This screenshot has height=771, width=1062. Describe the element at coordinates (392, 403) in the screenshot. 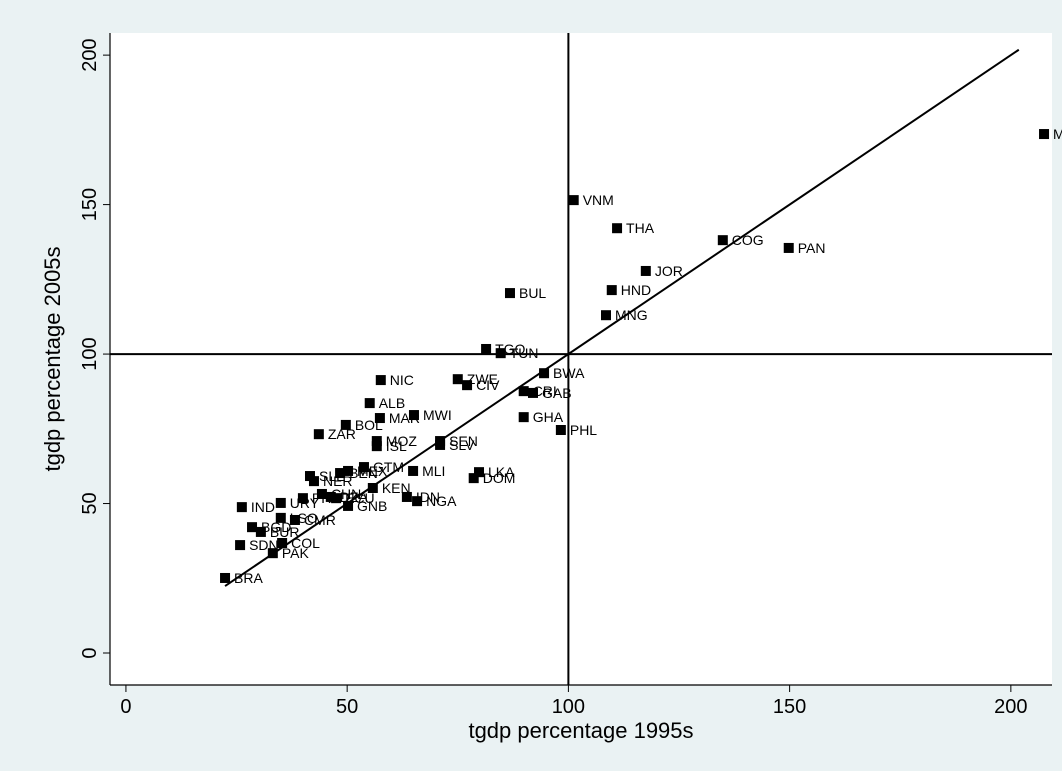

I see `point-label: ALB` at that location.